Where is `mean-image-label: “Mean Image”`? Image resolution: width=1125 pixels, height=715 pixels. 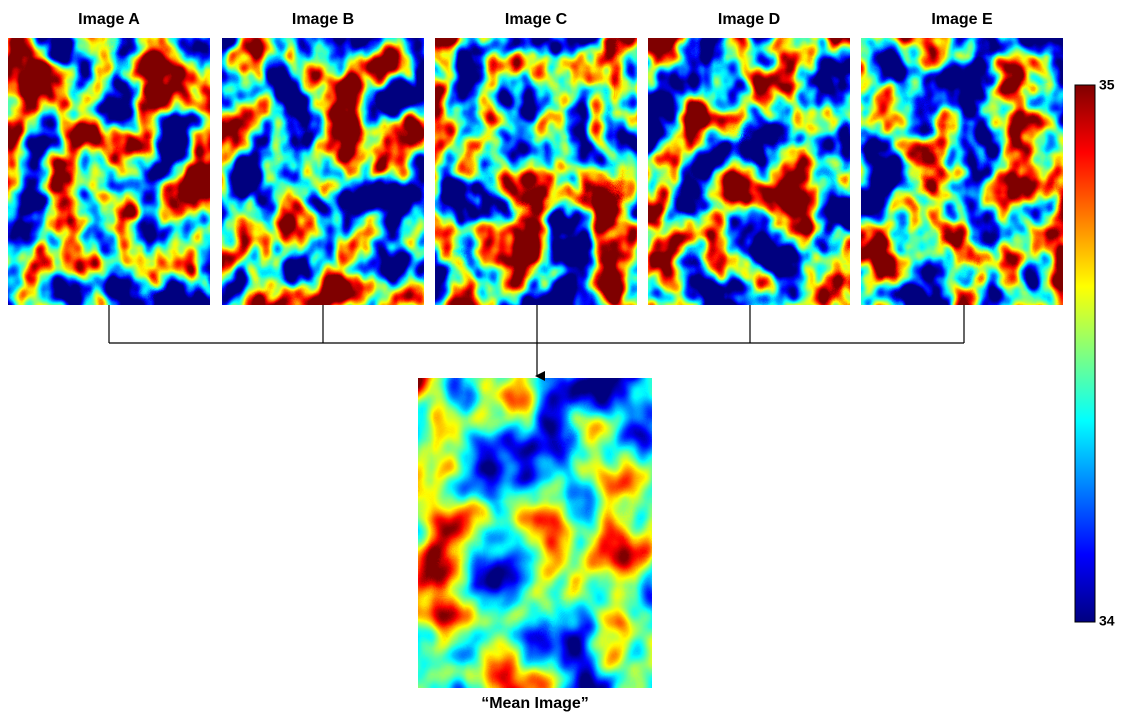 mean-image-label: “Mean Image” is located at coordinates (535, 703).